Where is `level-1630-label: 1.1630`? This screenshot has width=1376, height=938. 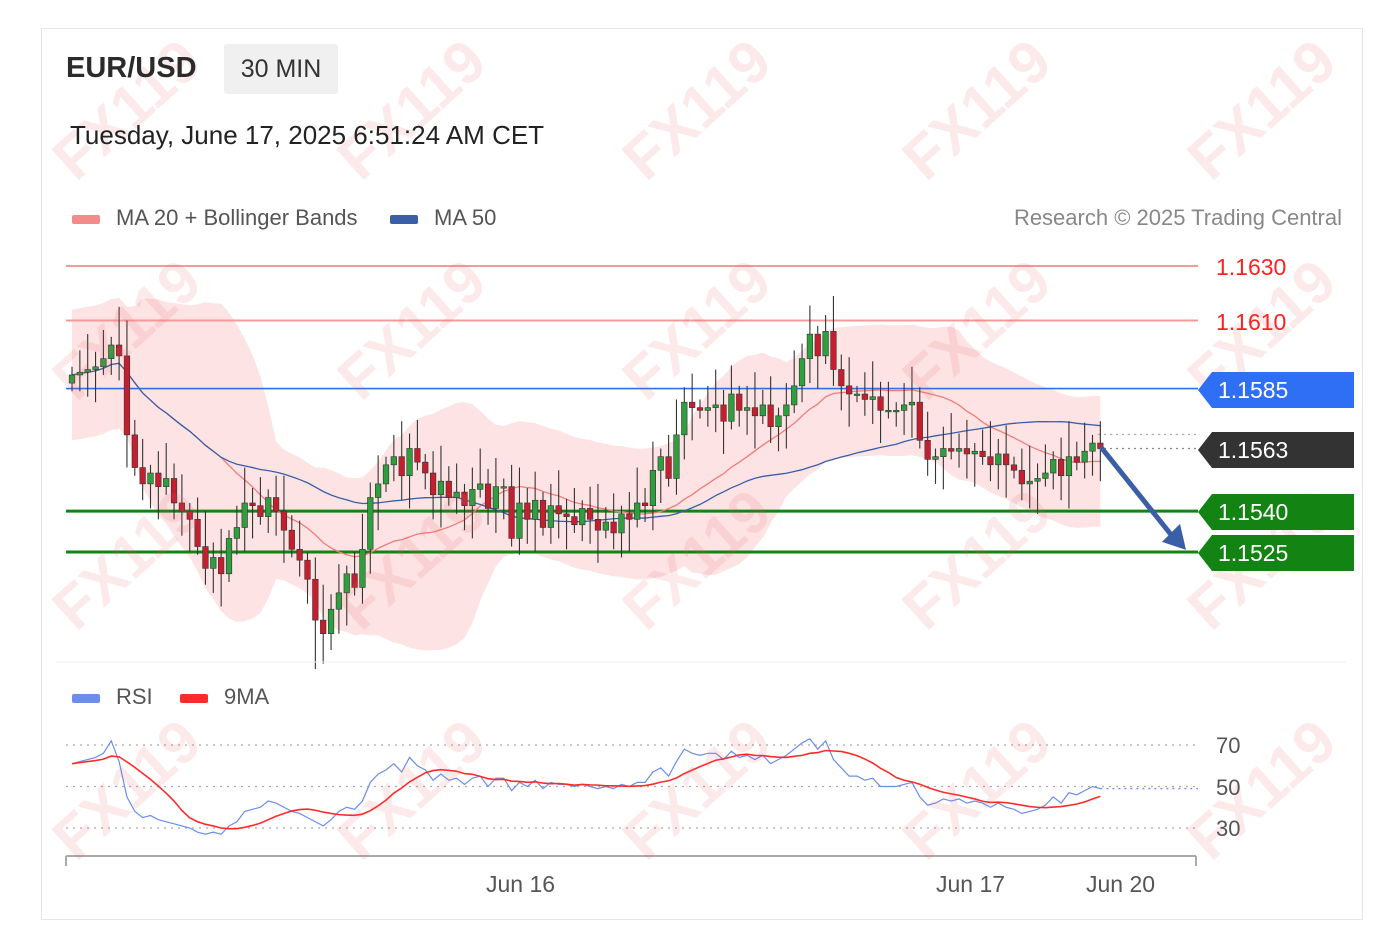
level-1630-label: 1.1630 is located at coordinates (1251, 267).